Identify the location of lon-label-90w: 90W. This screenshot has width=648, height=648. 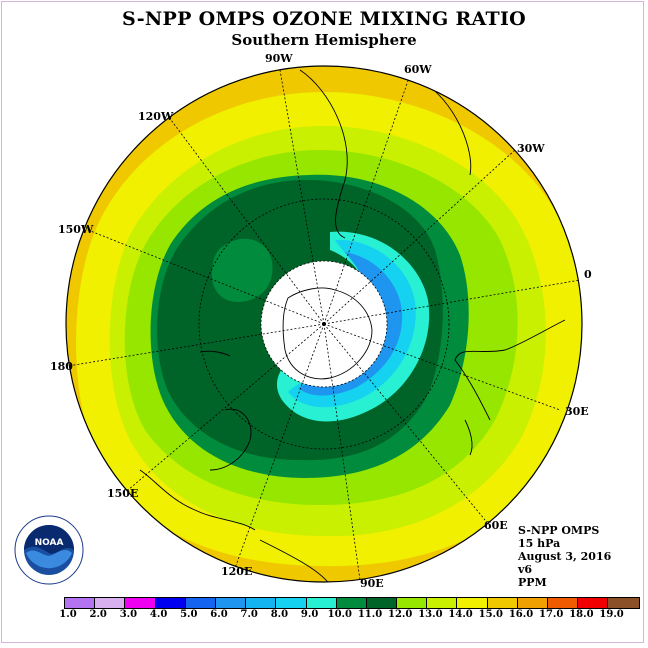
(279, 58).